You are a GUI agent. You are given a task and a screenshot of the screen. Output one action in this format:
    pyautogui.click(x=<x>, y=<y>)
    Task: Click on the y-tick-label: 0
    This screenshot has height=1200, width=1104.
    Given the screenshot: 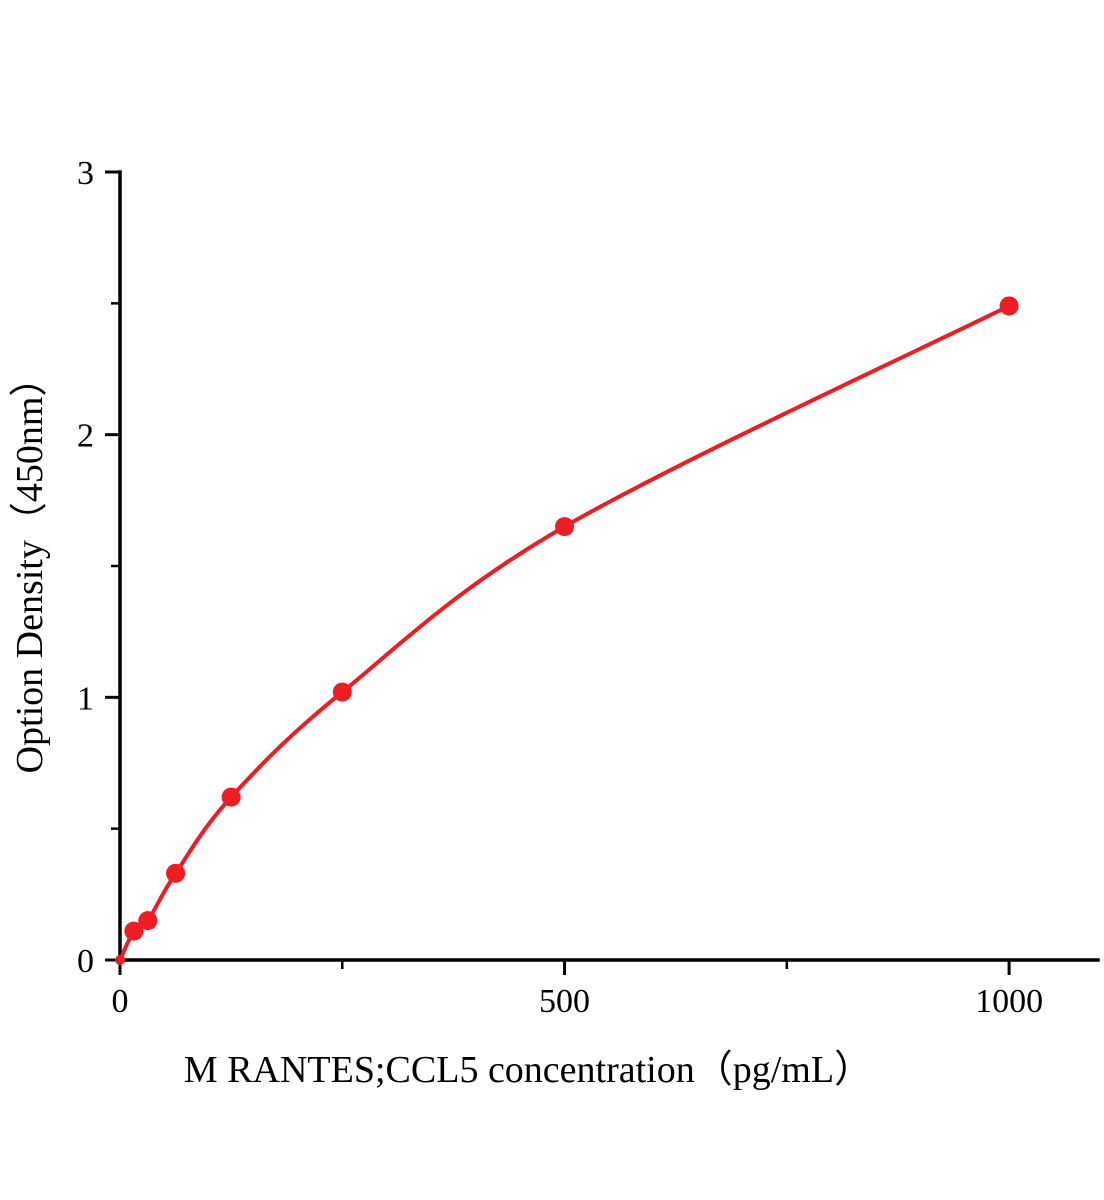 What is the action you would take?
    pyautogui.click(x=85, y=961)
    